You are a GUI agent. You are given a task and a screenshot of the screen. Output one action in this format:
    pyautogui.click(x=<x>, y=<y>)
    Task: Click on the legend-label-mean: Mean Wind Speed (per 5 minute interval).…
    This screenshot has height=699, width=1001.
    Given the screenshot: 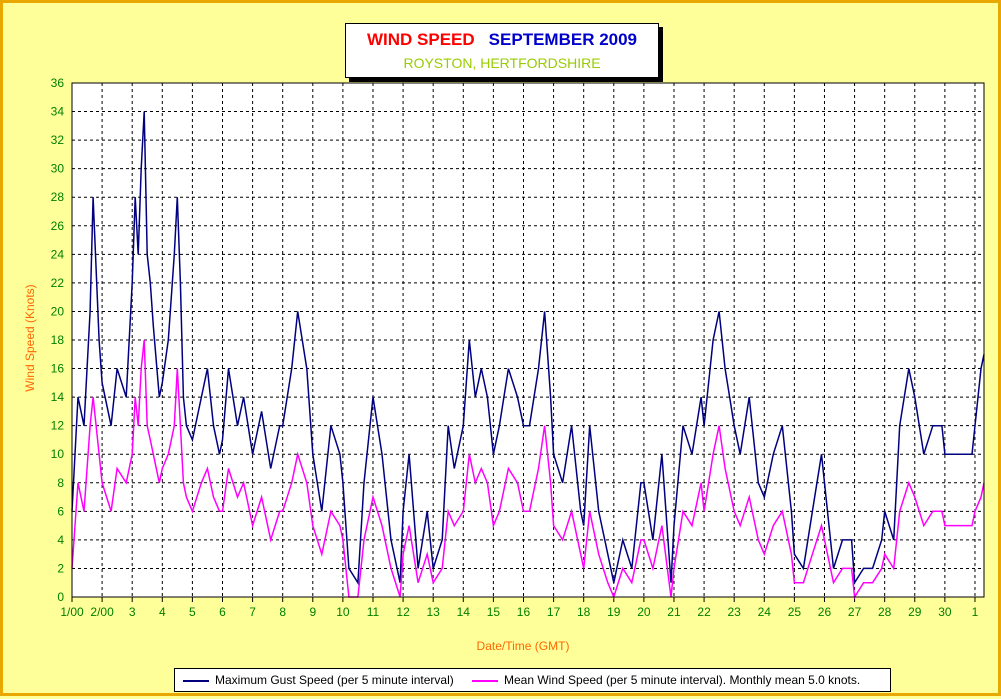 What is the action you would take?
    pyautogui.click(x=682, y=680)
    